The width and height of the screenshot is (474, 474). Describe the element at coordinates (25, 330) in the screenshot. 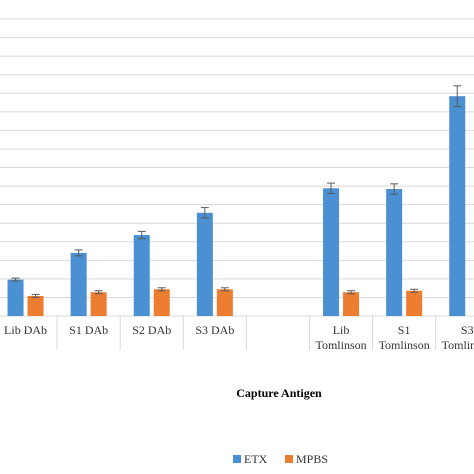

I see `x-tick-label: Lib DAb` at that location.